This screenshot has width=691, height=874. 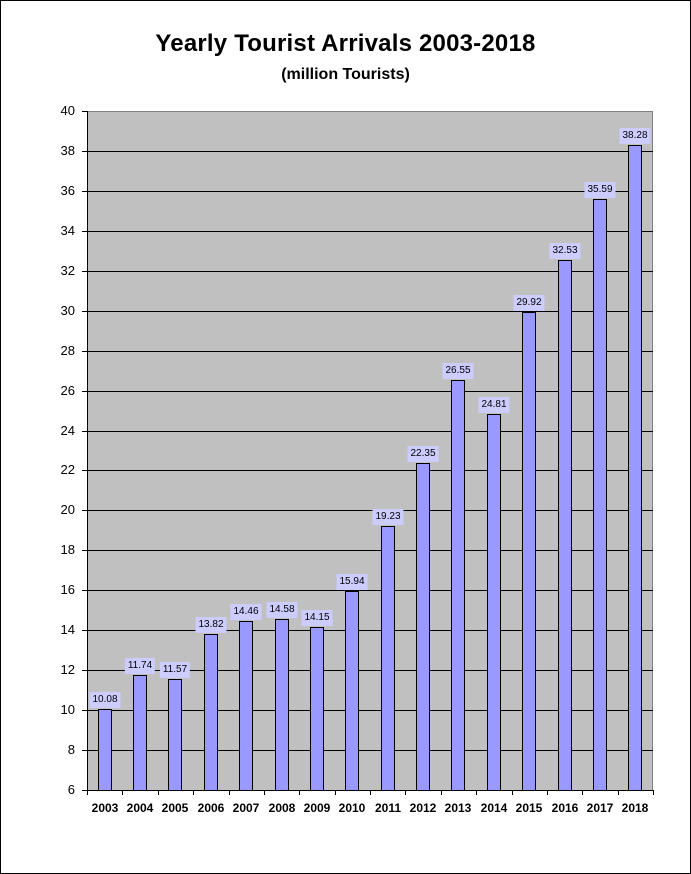 What do you see at coordinates (423, 808) in the screenshot?
I see `x-tick-label: 2012` at bounding box center [423, 808].